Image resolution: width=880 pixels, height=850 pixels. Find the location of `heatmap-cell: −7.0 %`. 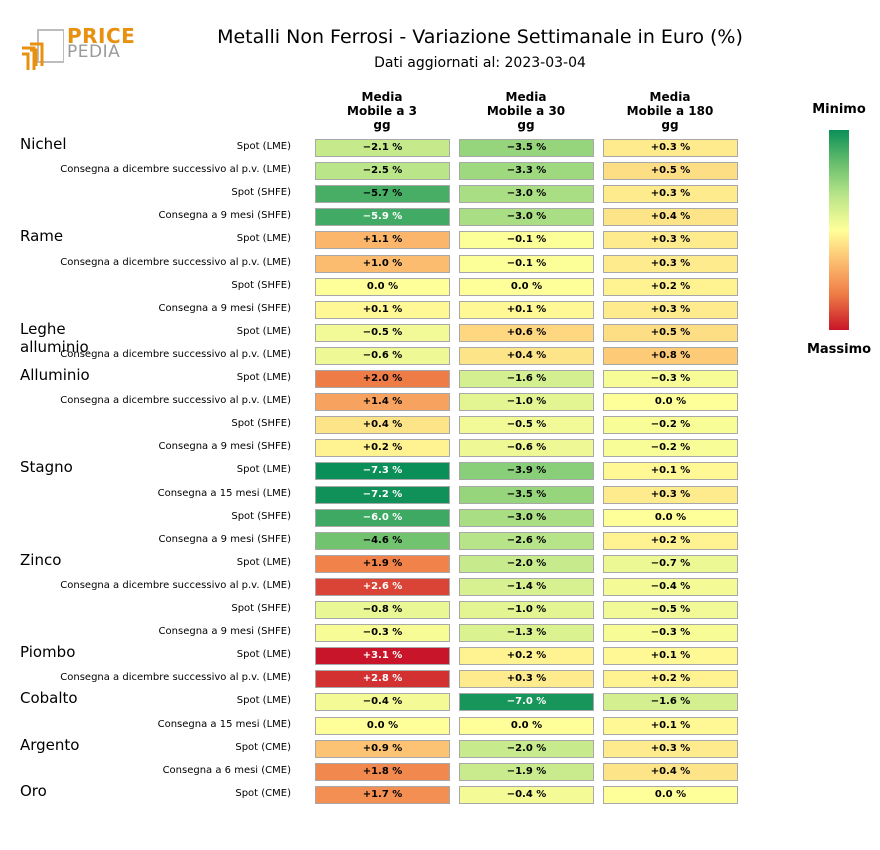

heatmap-cell: −7.0 % is located at coordinates (526, 702).